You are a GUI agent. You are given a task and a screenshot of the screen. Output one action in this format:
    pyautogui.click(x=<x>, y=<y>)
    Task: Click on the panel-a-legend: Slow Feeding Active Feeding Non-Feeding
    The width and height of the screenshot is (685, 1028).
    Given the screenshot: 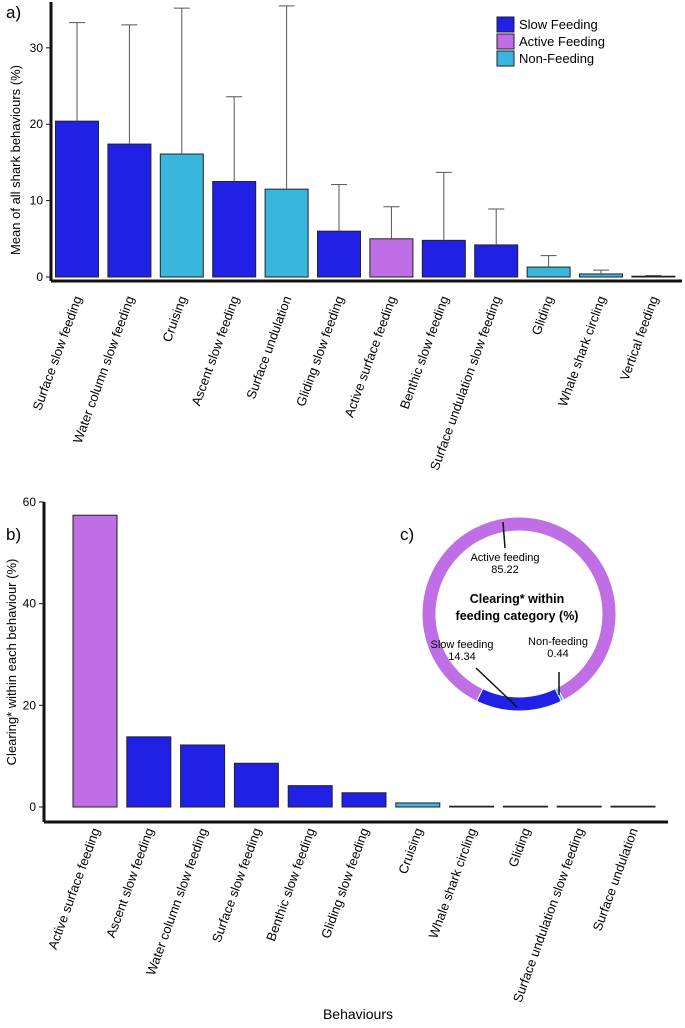 What is the action you would take?
    pyautogui.click(x=550, y=41)
    